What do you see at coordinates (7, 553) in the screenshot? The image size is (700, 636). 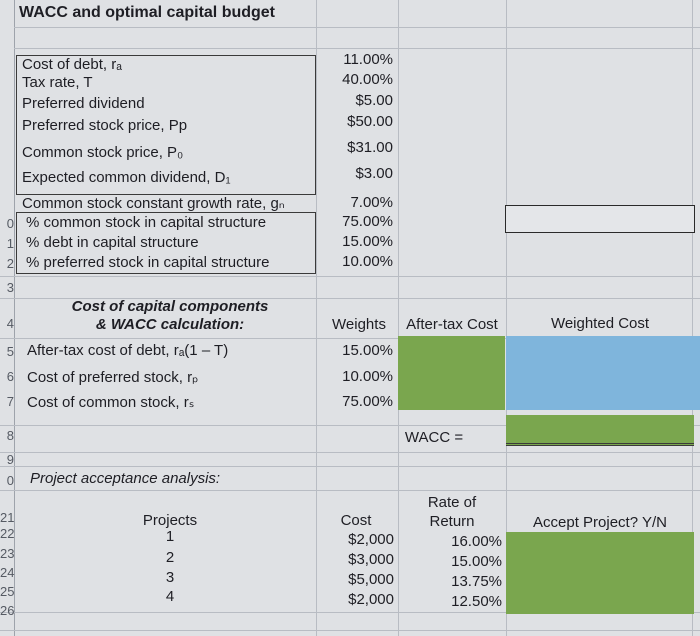 I see `row-number: 23` at bounding box center [7, 553].